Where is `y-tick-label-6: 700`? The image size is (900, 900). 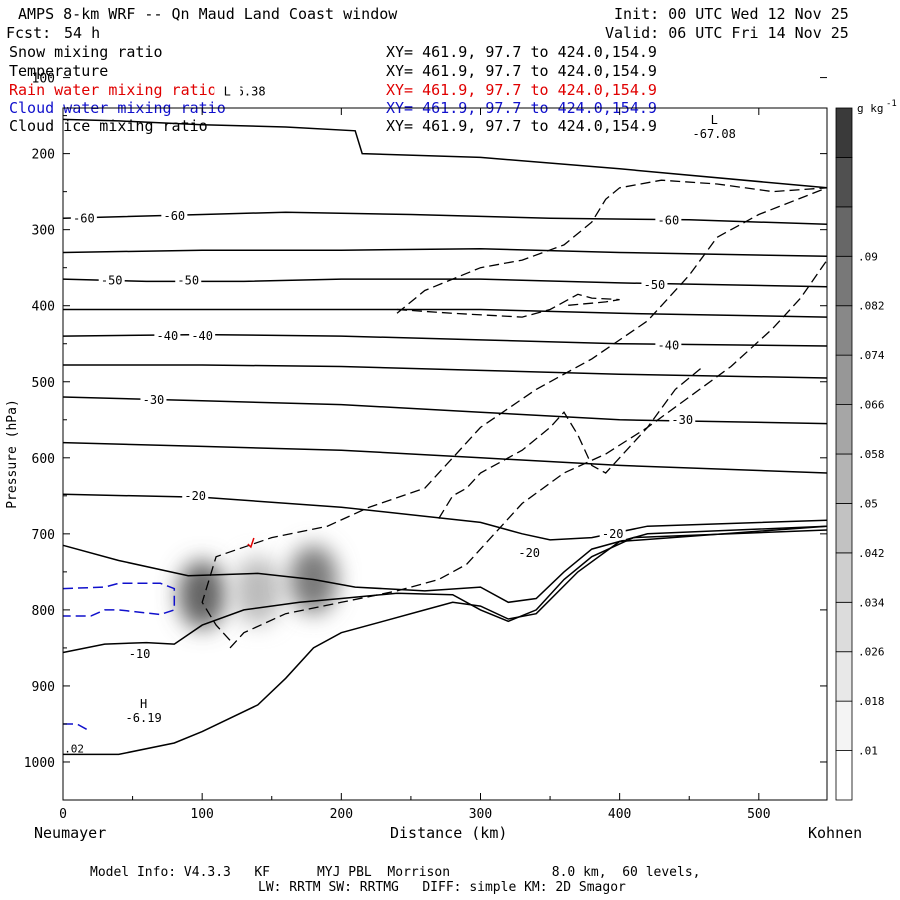 y-tick-label-6: 700 is located at coordinates (43, 535).